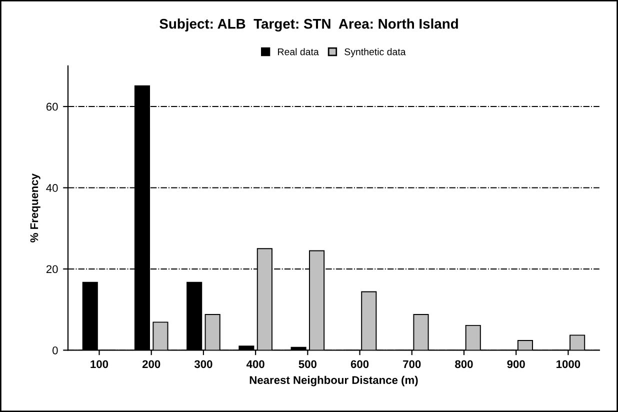 This screenshot has height=412, width=618. What do you see at coordinates (464, 364) in the screenshot?
I see `x-tick-label: 800` at bounding box center [464, 364].